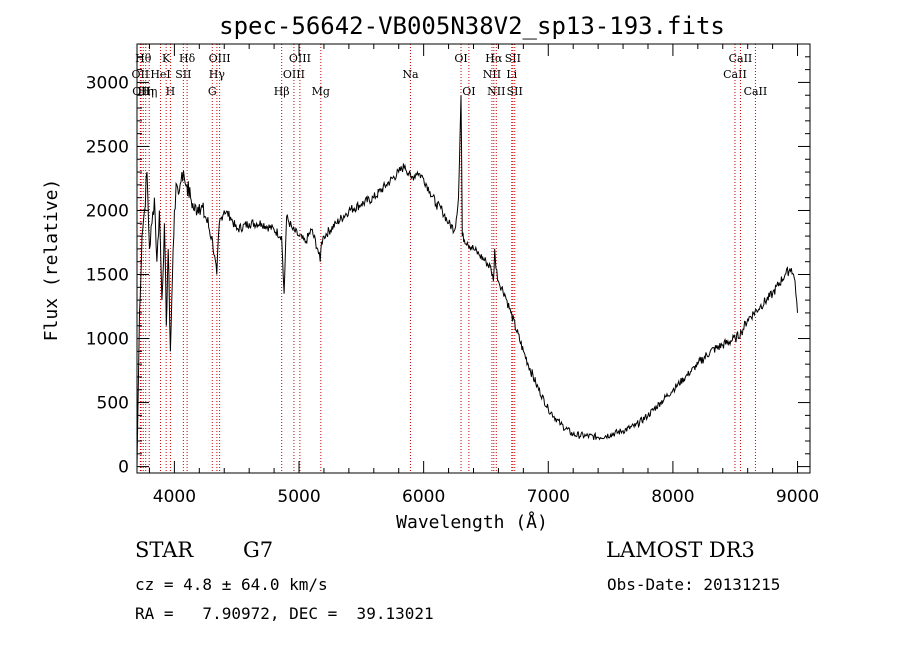 The width and height of the screenshot is (900, 649). Describe the element at coordinates (548, 497) in the screenshot. I see `x-tick-label-3: 7000` at that location.